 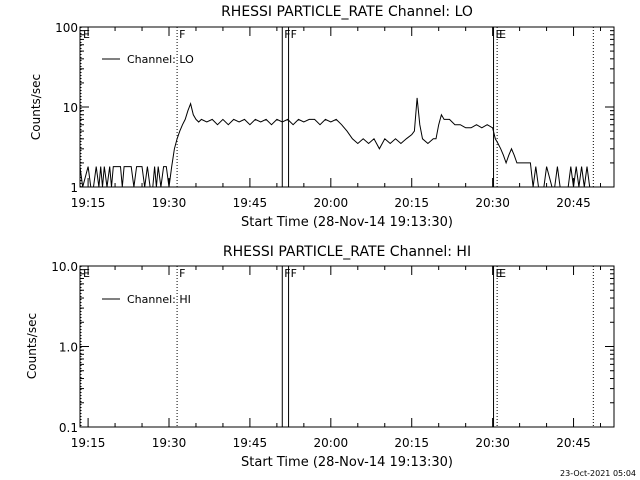 What do you see at coordinates (66, 28) in the screenshot?
I see `y-tick-label: 100` at bounding box center [66, 28].